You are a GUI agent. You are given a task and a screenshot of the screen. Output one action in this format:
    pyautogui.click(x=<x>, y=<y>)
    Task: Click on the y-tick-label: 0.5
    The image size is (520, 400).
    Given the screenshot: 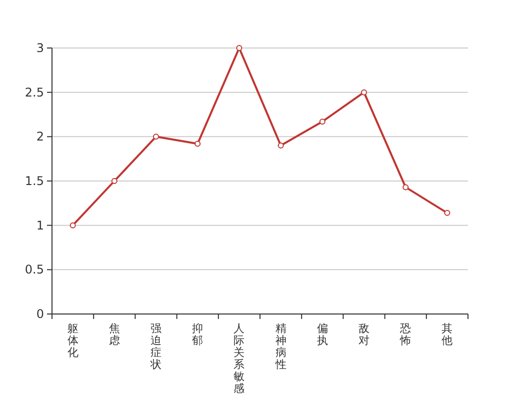 What is the action you would take?
    pyautogui.click(x=34, y=269)
    